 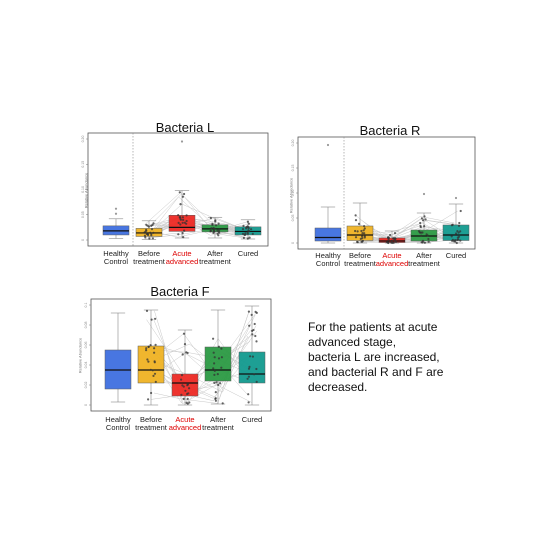 I want to click on y-tick-label: 0.08, so click(x=86, y=325).